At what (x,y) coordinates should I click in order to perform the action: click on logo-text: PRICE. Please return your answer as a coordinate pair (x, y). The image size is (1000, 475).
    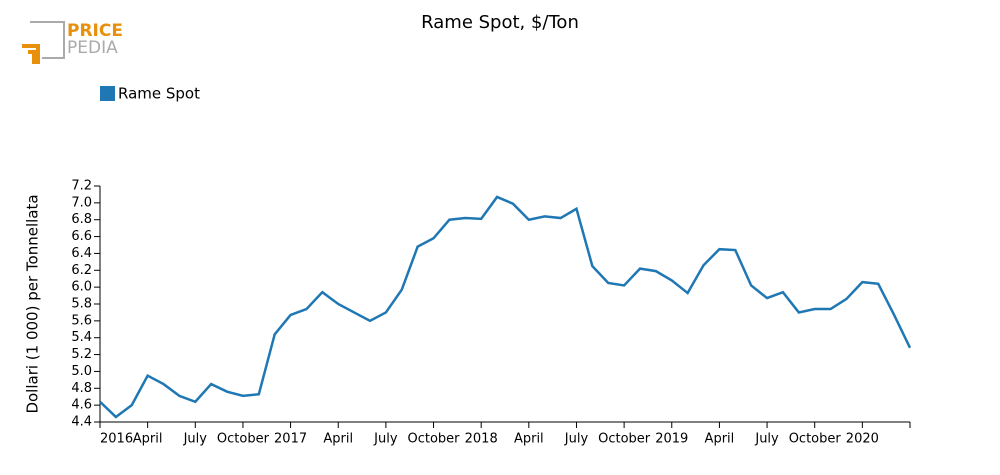
    Looking at the image, I should click on (95, 31).